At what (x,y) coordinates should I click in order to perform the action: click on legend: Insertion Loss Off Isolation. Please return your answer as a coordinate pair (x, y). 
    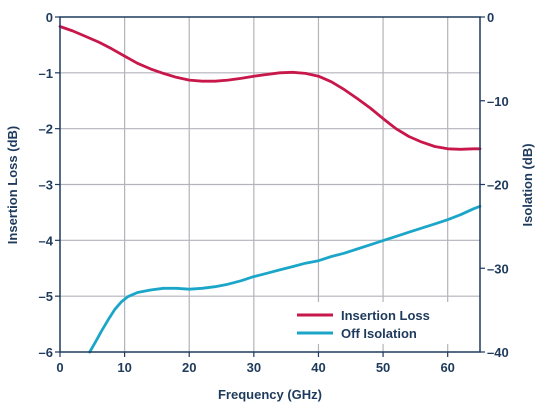
    Looking at the image, I should click on (380, 323).